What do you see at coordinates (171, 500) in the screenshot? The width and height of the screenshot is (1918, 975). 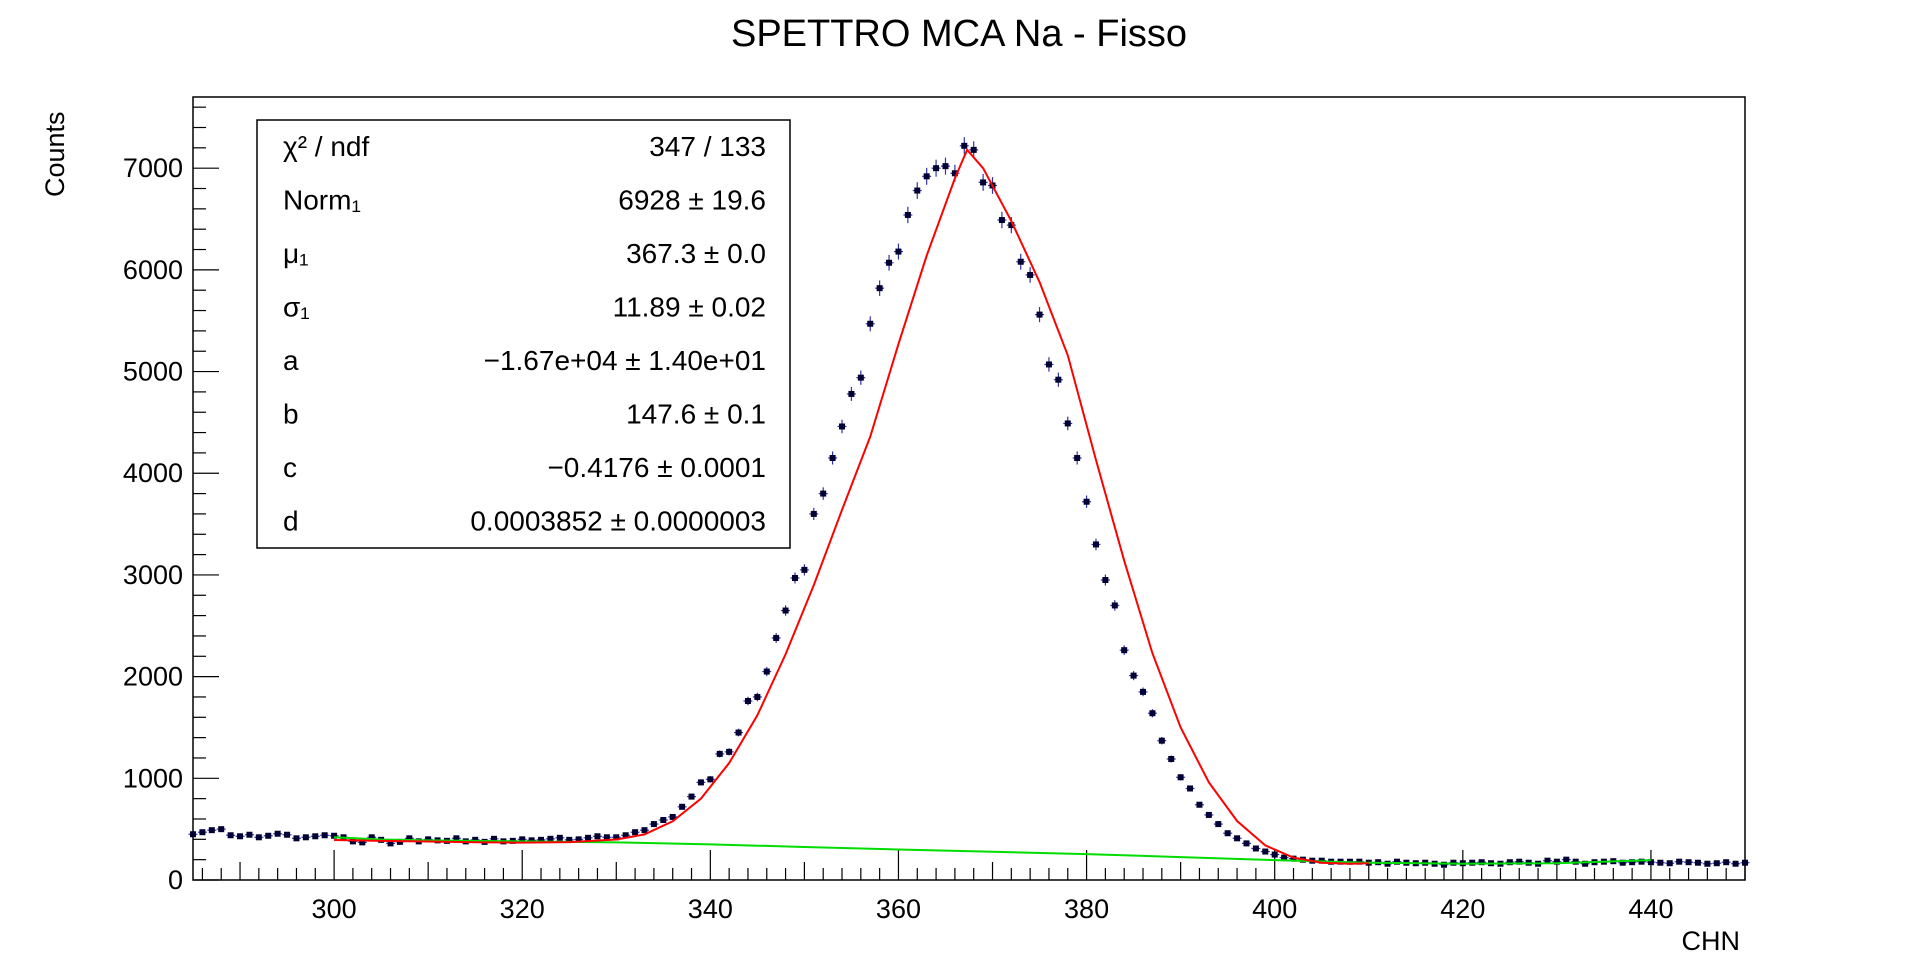 I see `y-axis: 0 1000 2000 3000 4000 5000 6000 7000` at bounding box center [171, 500].